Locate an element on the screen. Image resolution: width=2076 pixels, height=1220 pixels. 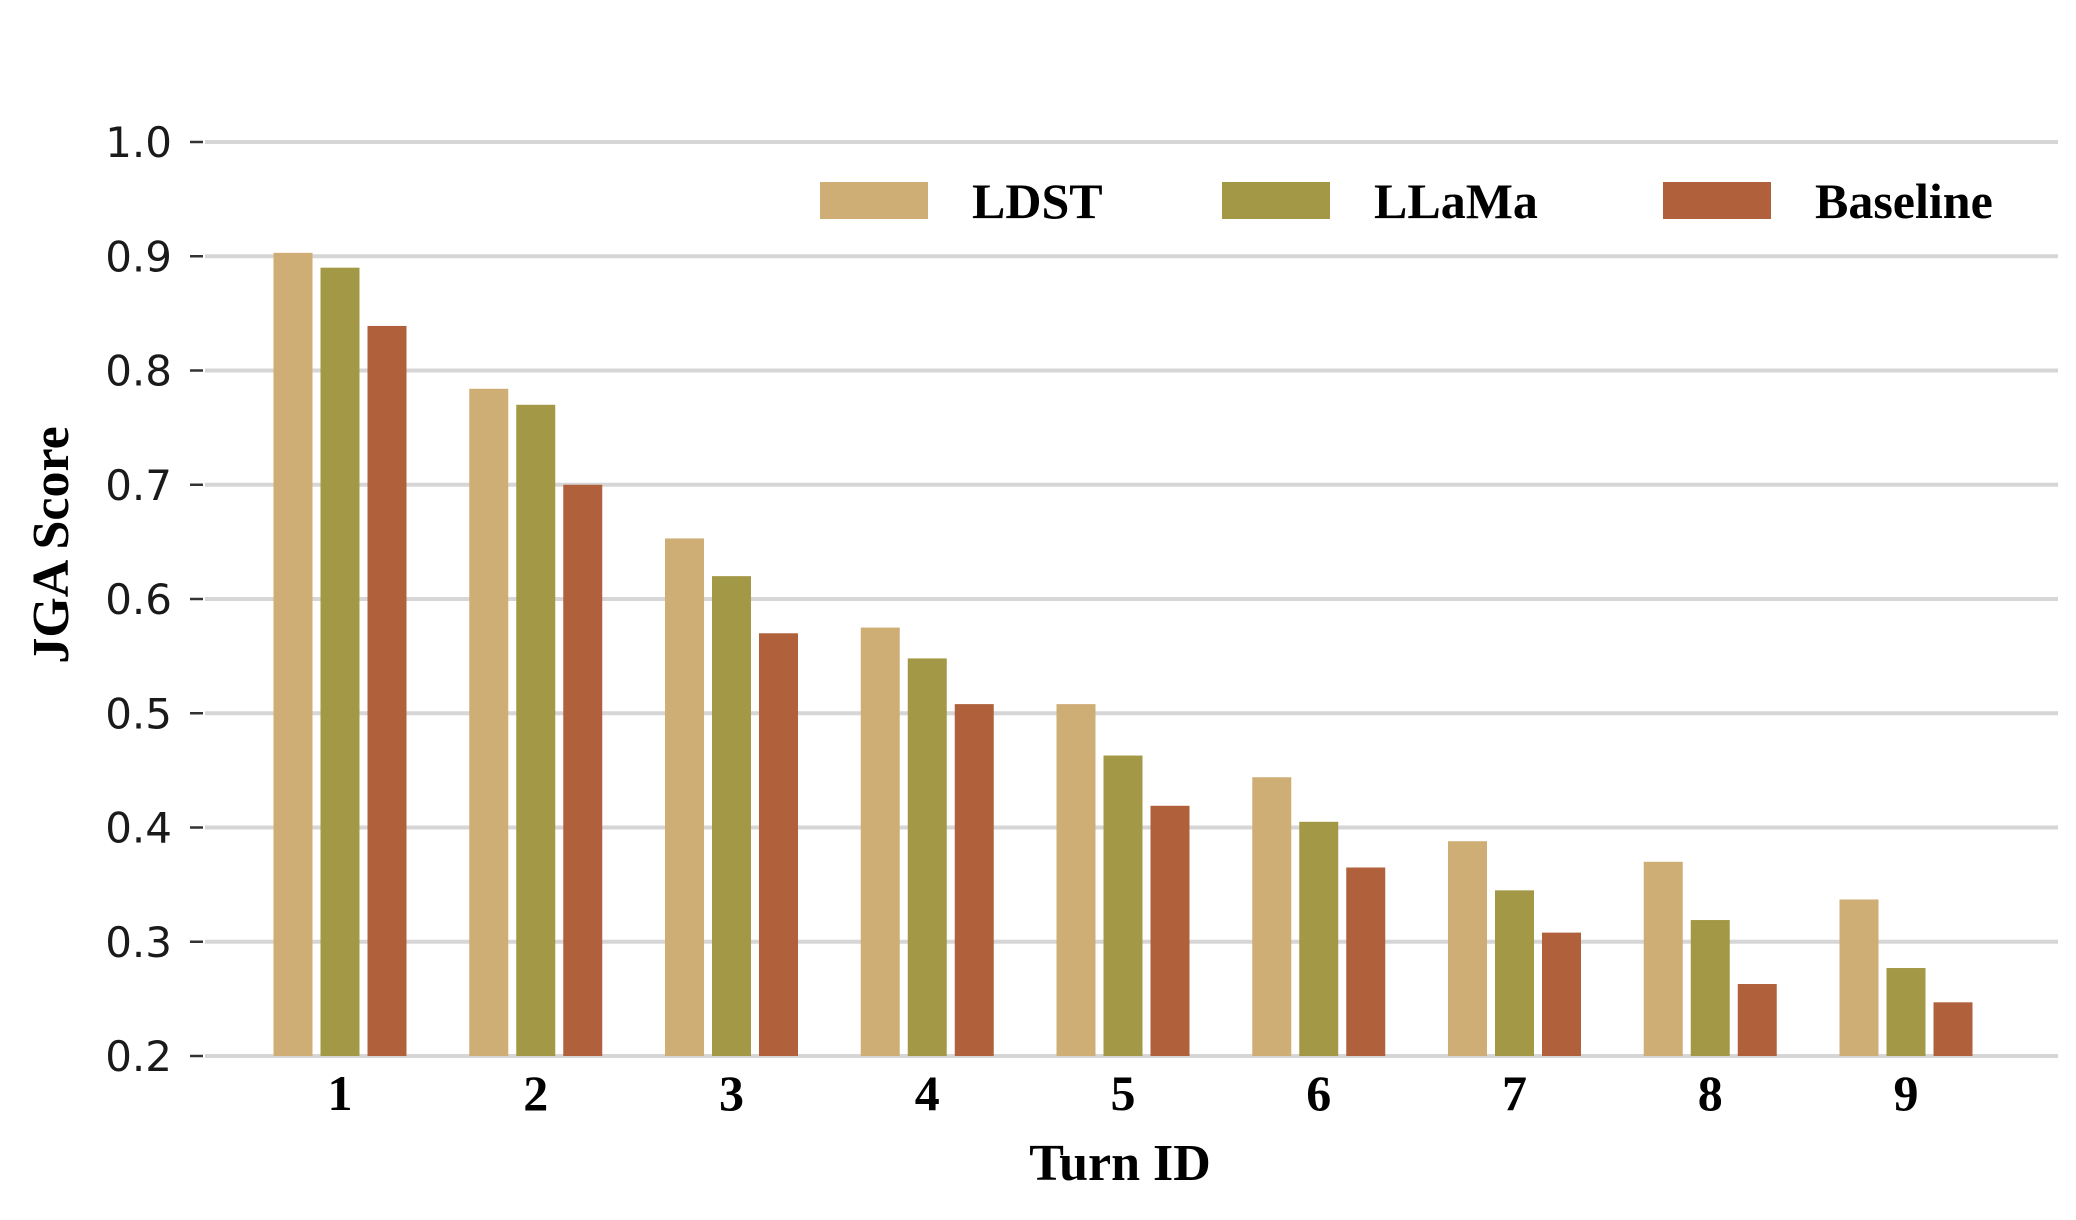
legend-swatch-baseline is located at coordinates (1717, 200).